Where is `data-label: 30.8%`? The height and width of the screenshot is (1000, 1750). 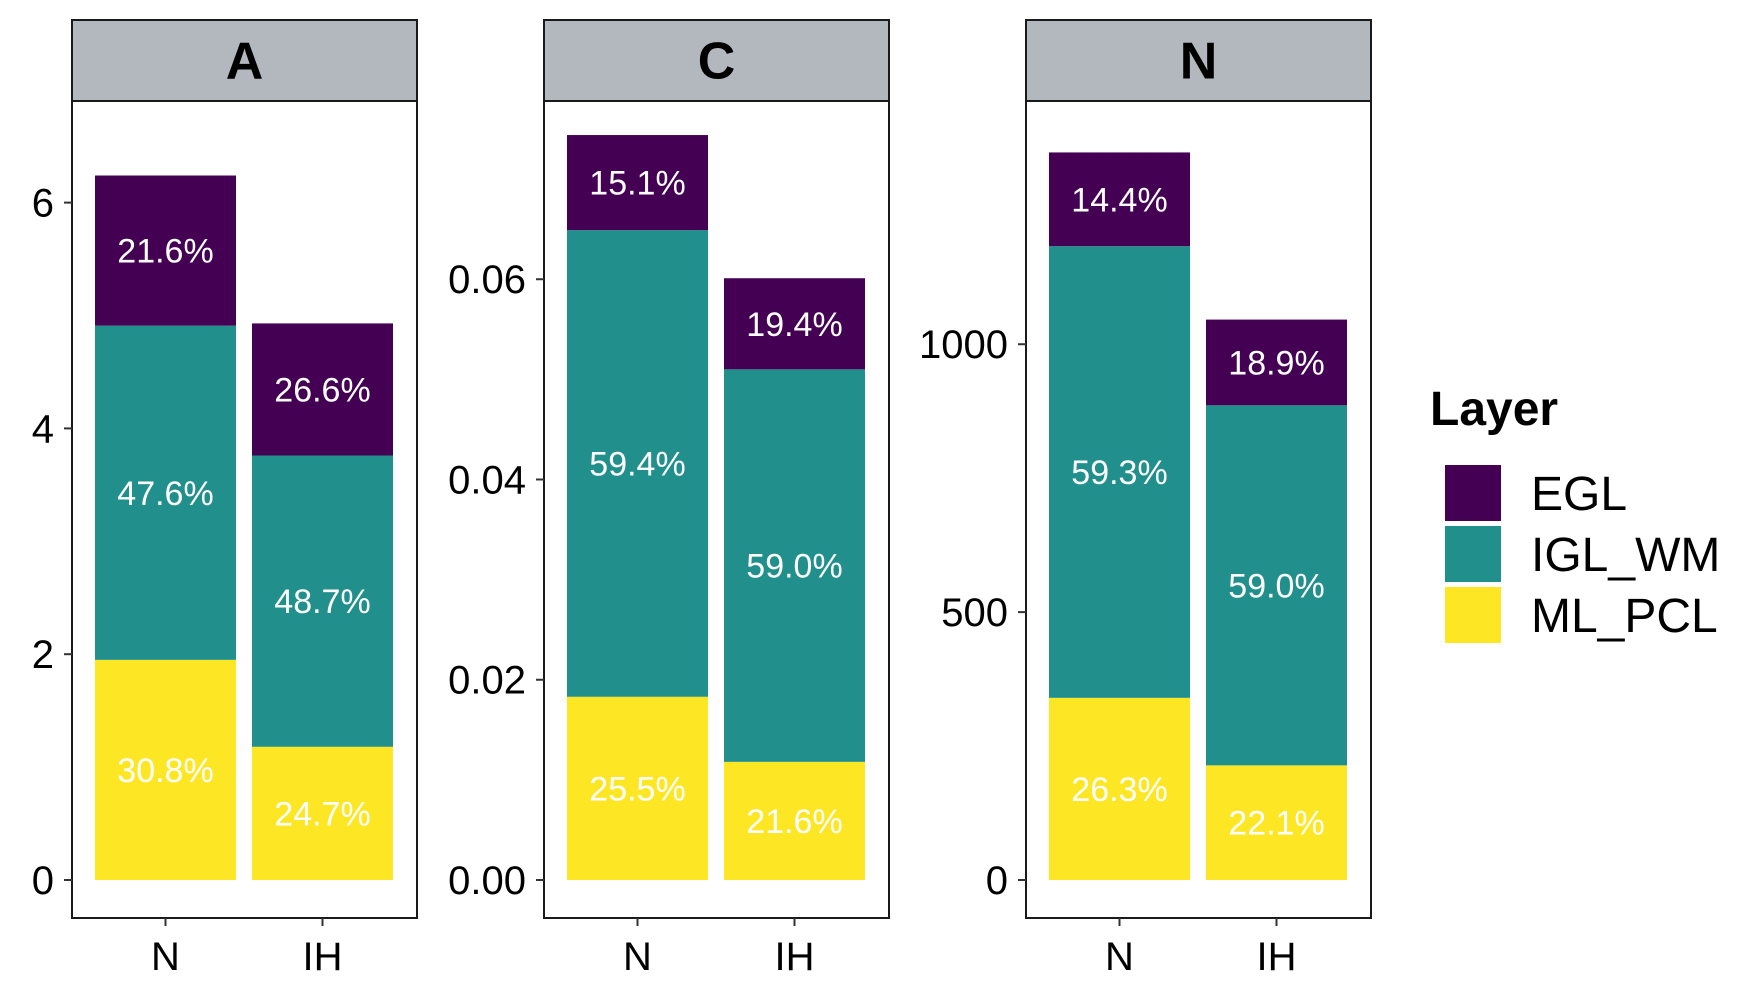 data-label: 30.8% is located at coordinates (165, 771).